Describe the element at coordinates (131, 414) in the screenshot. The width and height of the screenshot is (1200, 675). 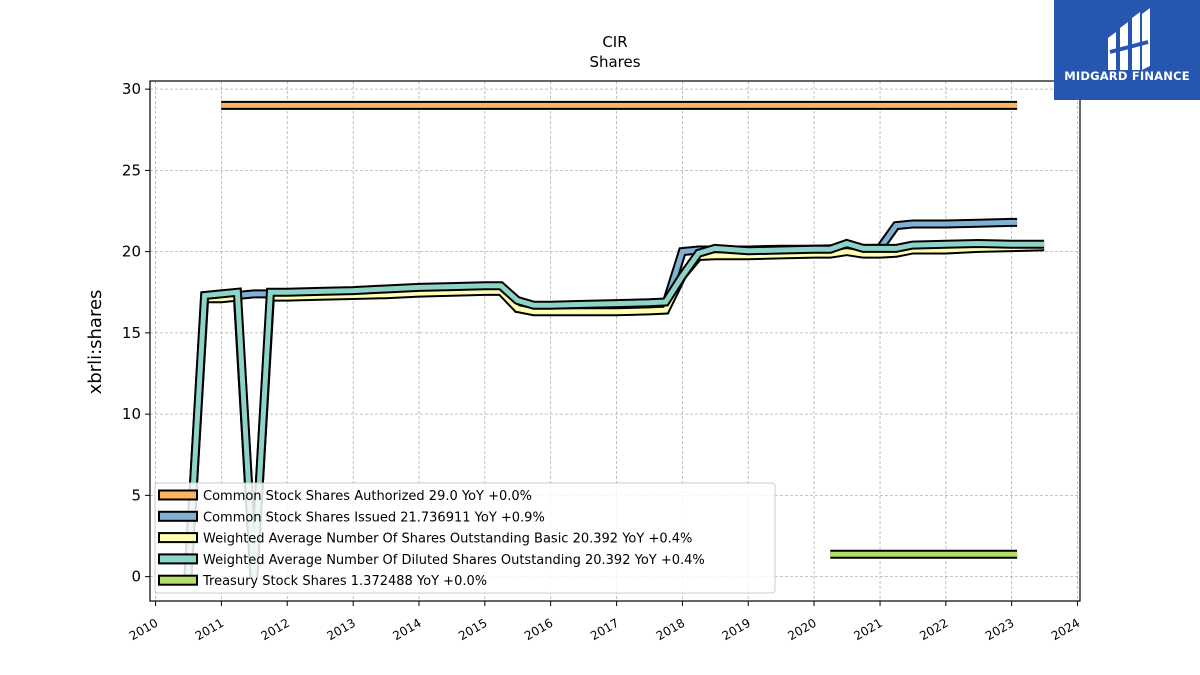
I see `y-tick-label: 10` at that location.